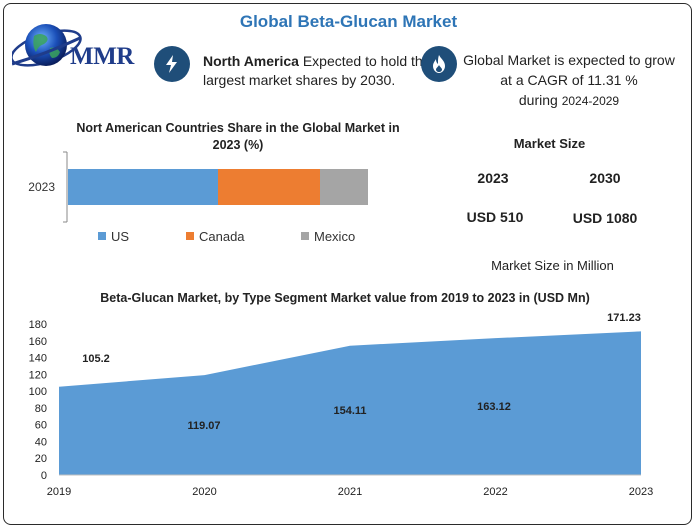  Describe the element at coordinates (102, 236) in the screenshot. I see `legend-swatch-us` at that location.